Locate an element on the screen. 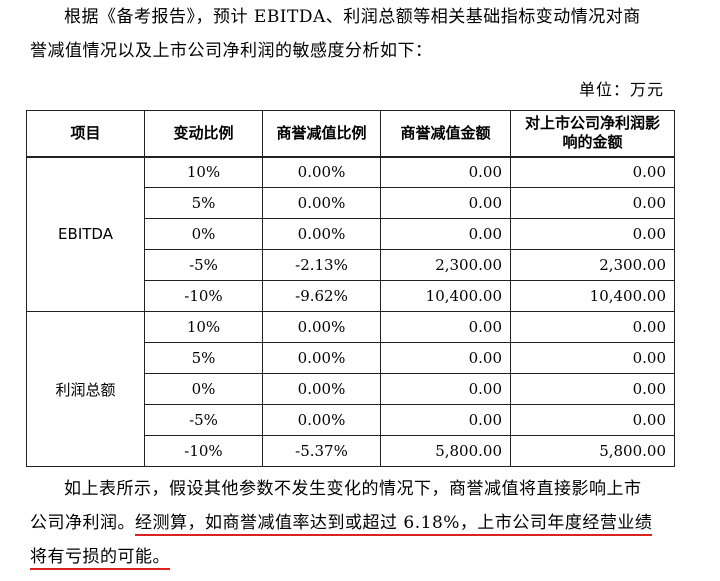 Image resolution: width=720 pixels, height=581 pixels. header-impairment-amount: 商誉减值金额 is located at coordinates (445, 133).